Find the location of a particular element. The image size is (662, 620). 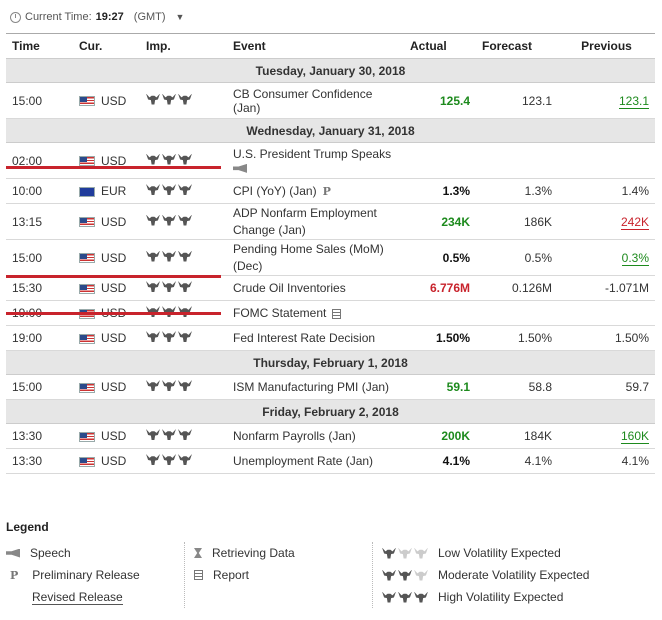

legend-label: Revised Release is located at coordinates (77, 597).